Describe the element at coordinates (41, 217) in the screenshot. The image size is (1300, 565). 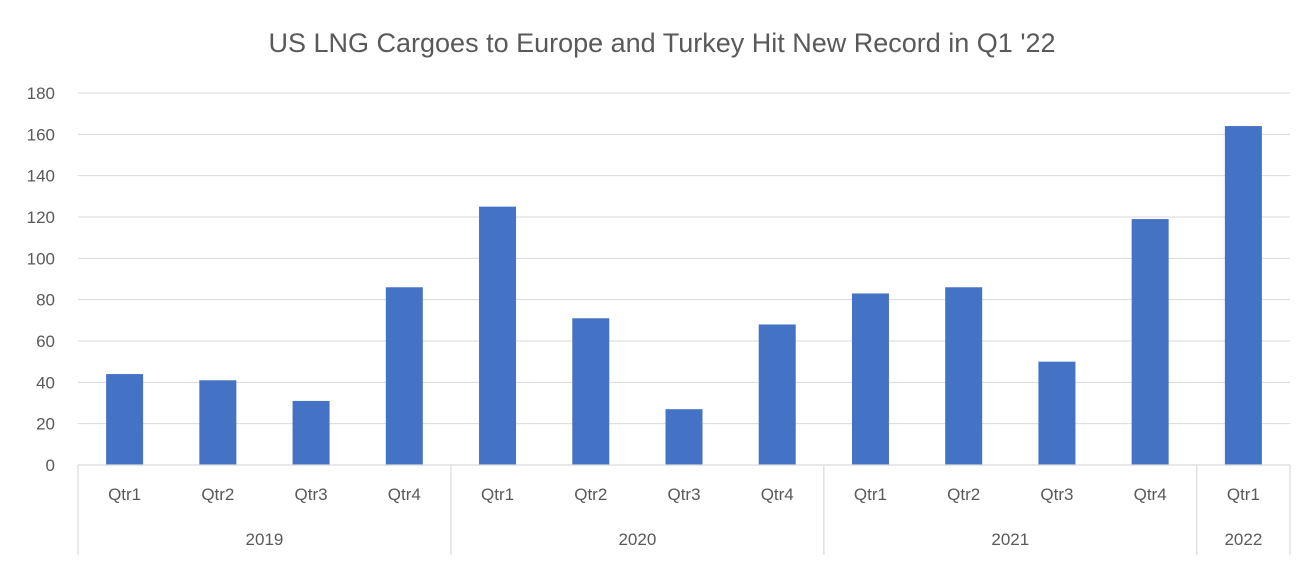
I see `y-tick-label: 120` at that location.